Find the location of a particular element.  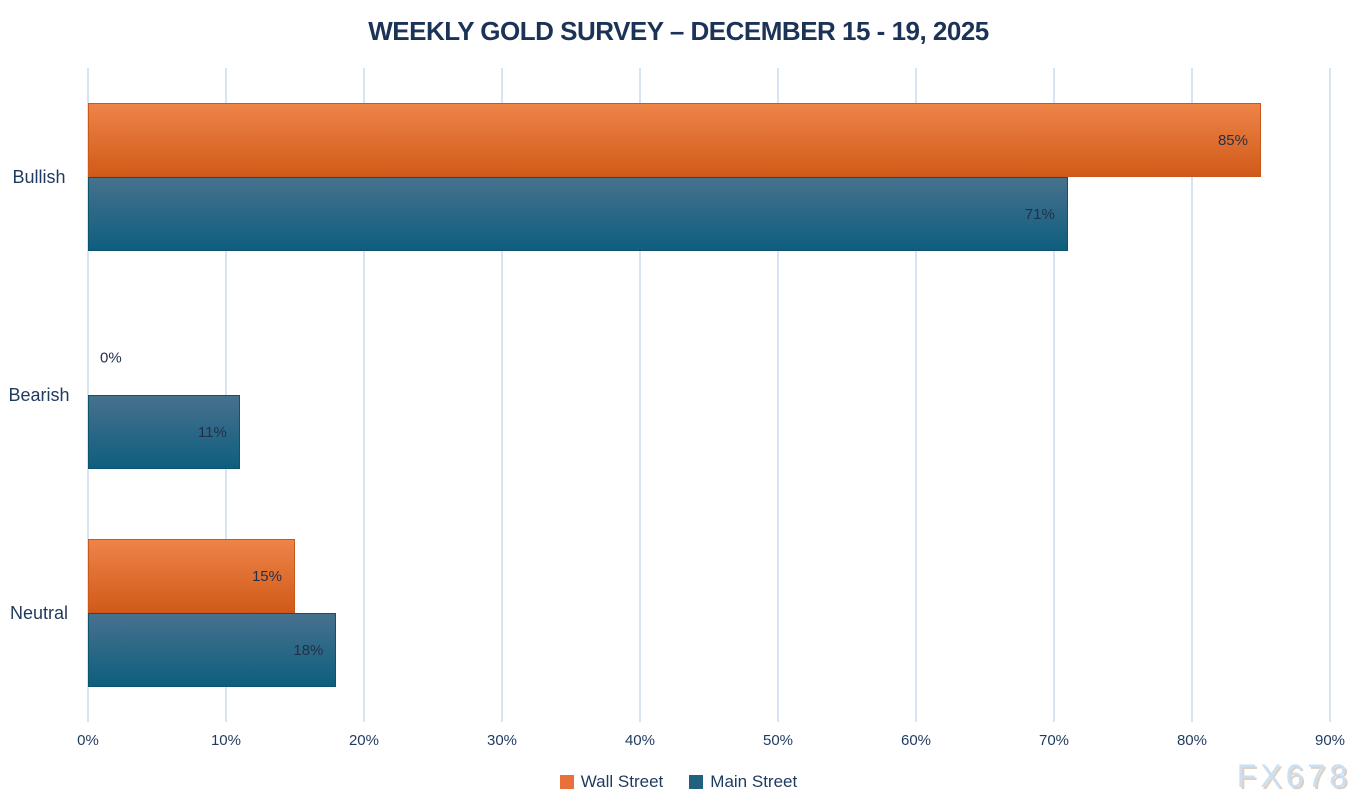

x-tick-label: 20% is located at coordinates (363, 740).